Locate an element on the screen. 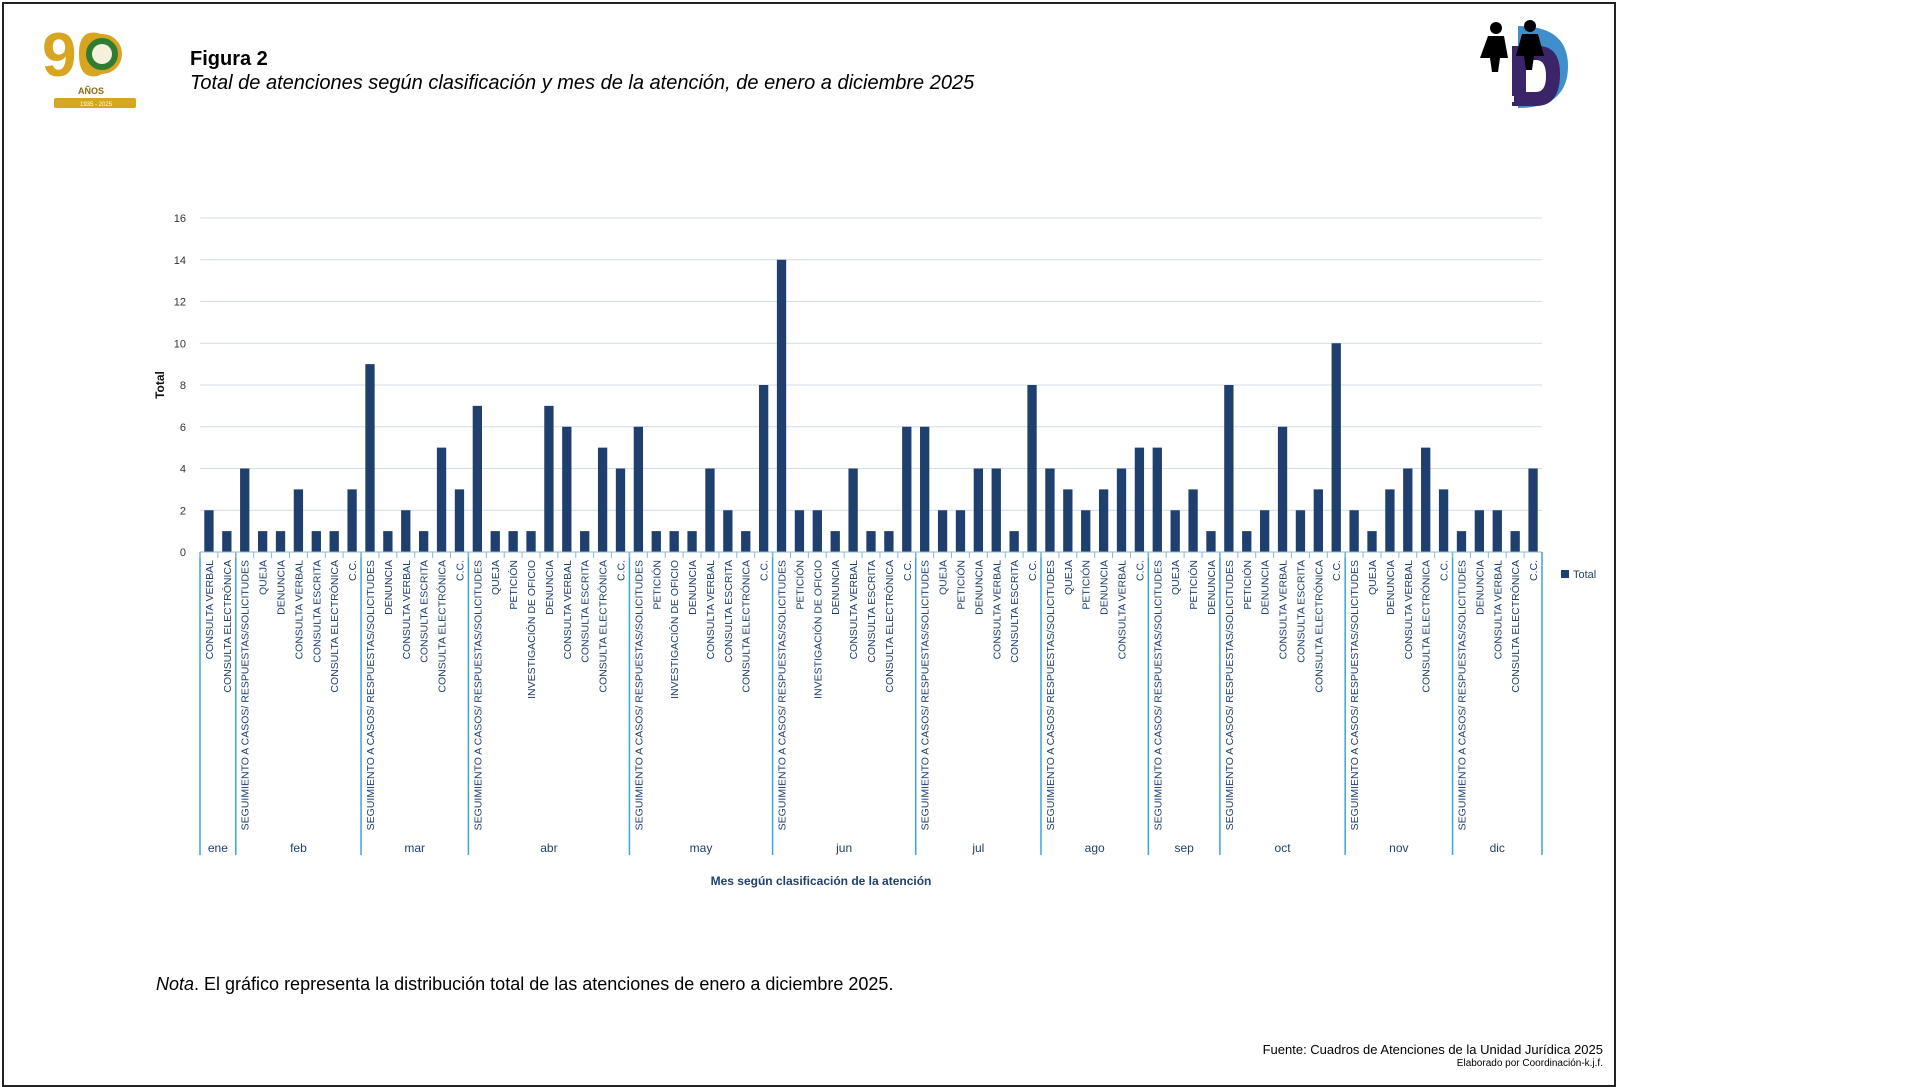  y-tick-label: 2 is located at coordinates (183, 511).